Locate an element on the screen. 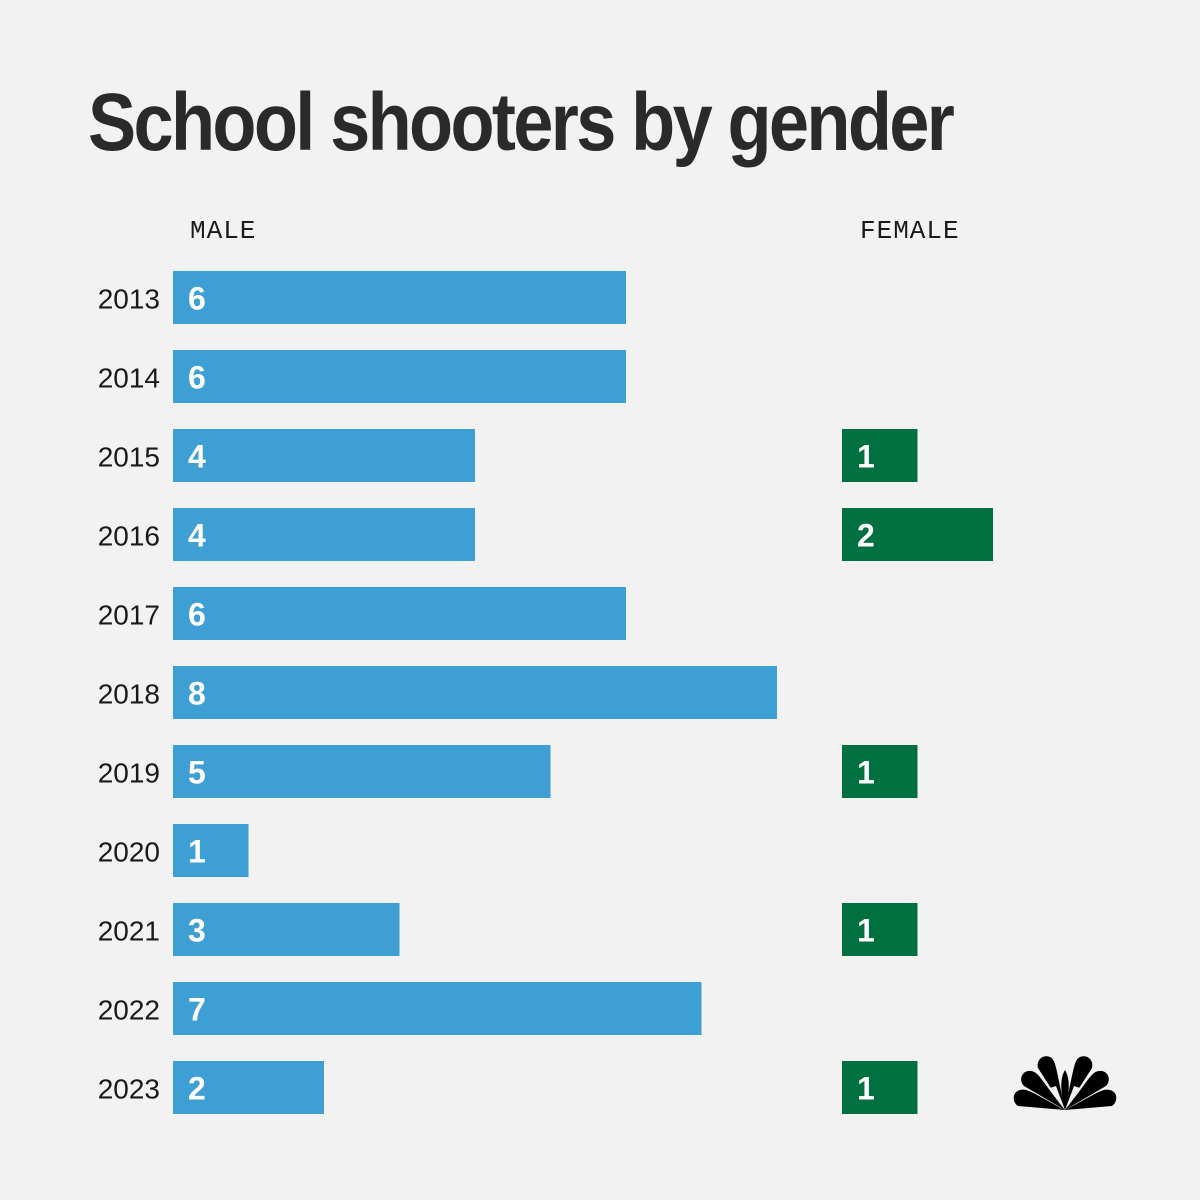 This screenshot has height=1200, width=1200. male-value-label: 5 is located at coordinates (197, 773).